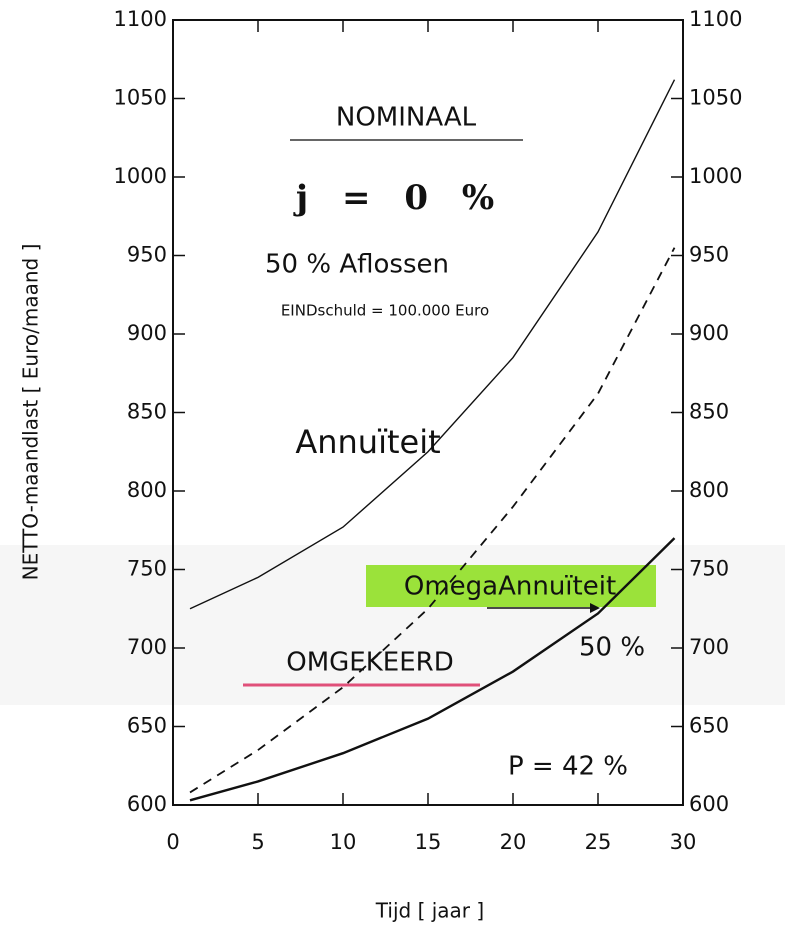 This screenshot has height=926, width=785. I want to click on y-tick-label: 700, so click(147, 647).